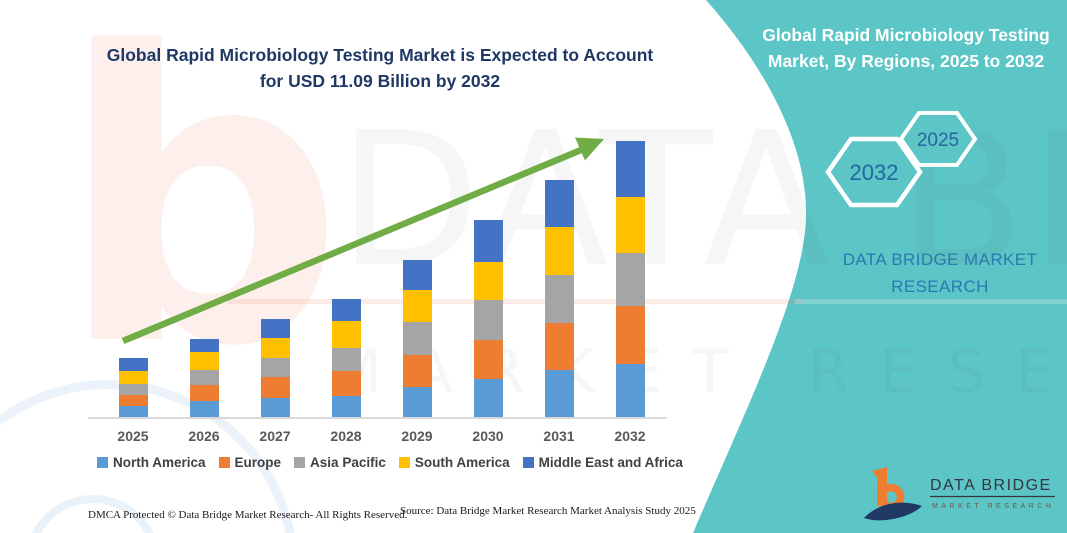  I want to click on bar-segment-2032-europe, so click(630, 334).